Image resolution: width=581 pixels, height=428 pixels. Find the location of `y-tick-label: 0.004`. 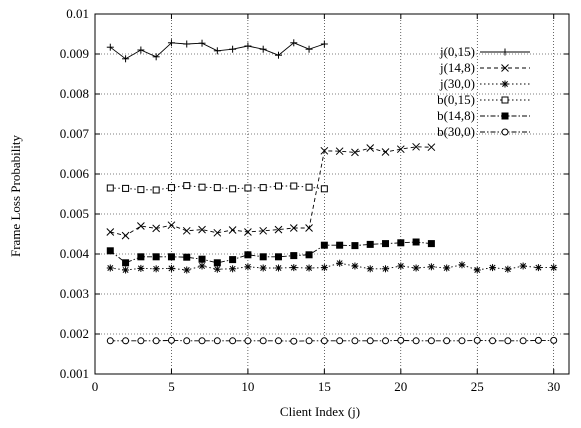

y-tick-label: 0.004 is located at coordinates (75, 253).